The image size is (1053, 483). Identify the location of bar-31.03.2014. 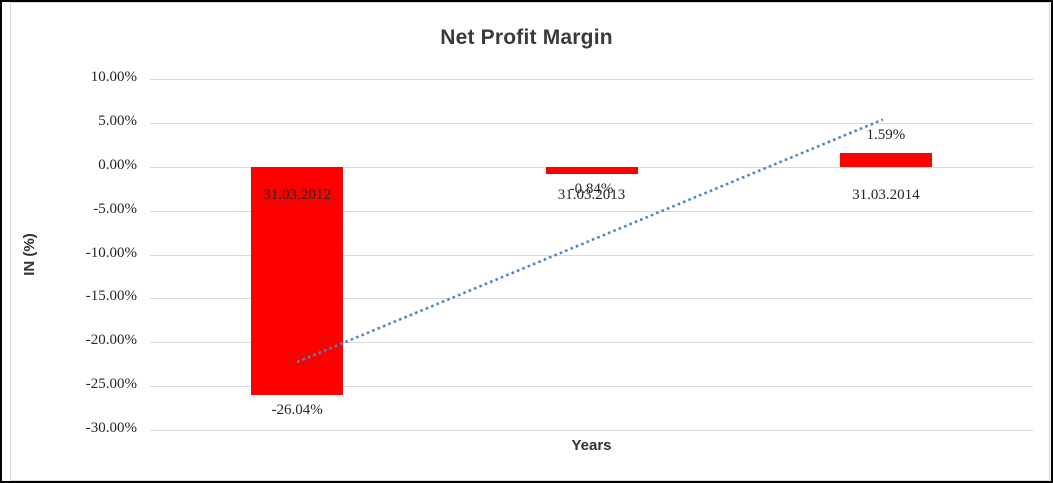
(885, 159).